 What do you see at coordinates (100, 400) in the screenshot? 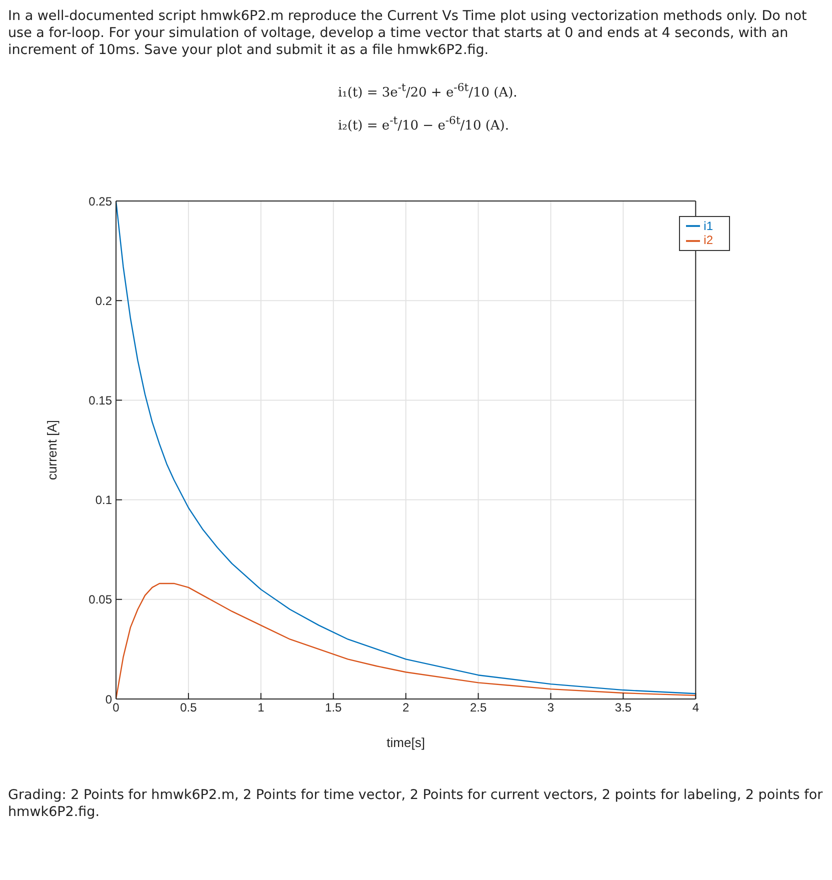
I see `y-tick-label: 0.15` at bounding box center [100, 400].